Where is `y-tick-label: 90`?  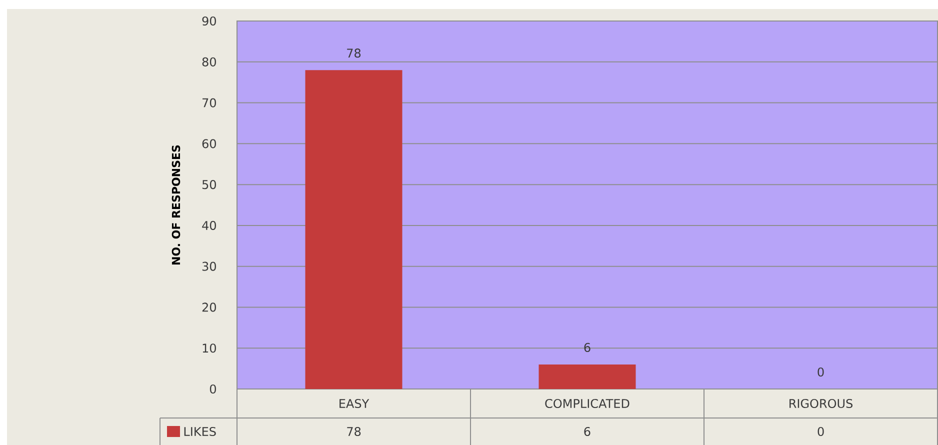 y-tick-label: 90 is located at coordinates (209, 21).